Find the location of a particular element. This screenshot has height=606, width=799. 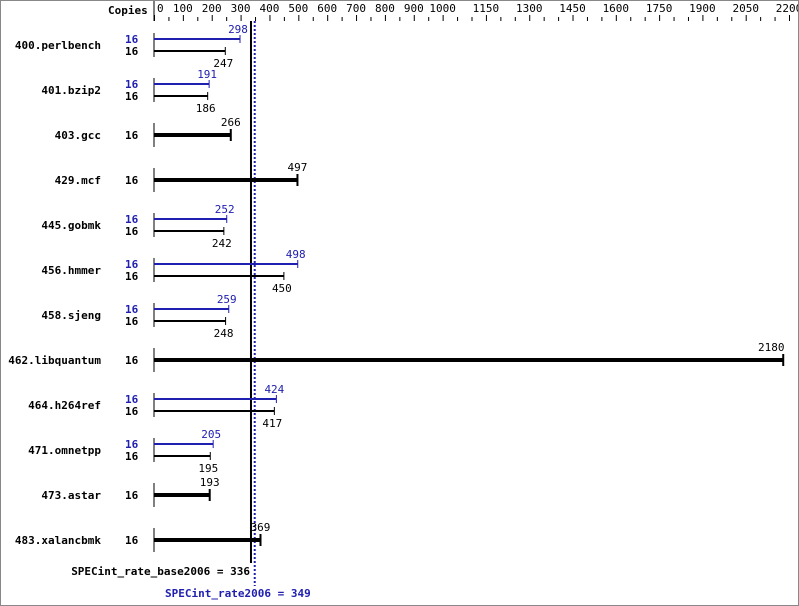

base-value-label: 186 is located at coordinates (206, 108).